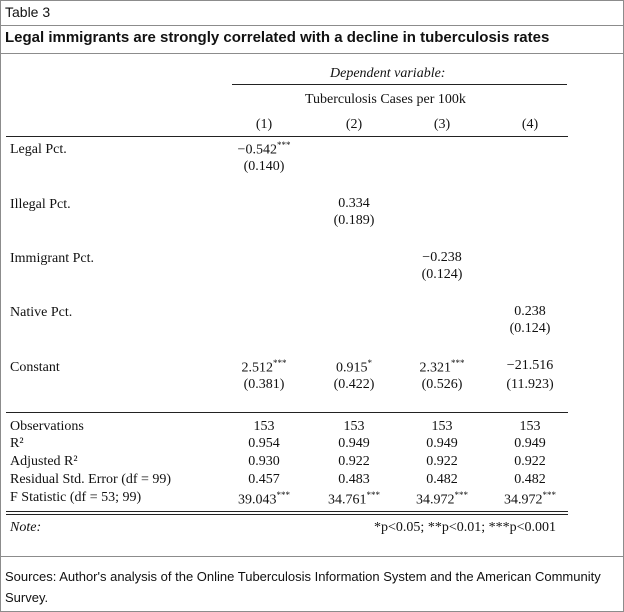 This screenshot has height=612, width=624. Describe the element at coordinates (264, 149) in the screenshot. I see `legal-estimate: −0.542***` at that location.